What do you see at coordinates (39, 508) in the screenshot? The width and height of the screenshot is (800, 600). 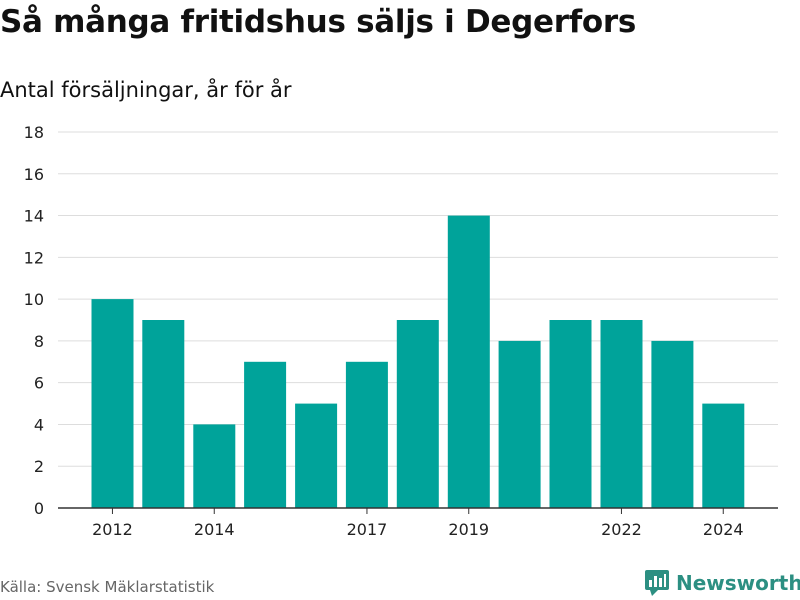 I see `y-tick-label: 0` at bounding box center [39, 508].